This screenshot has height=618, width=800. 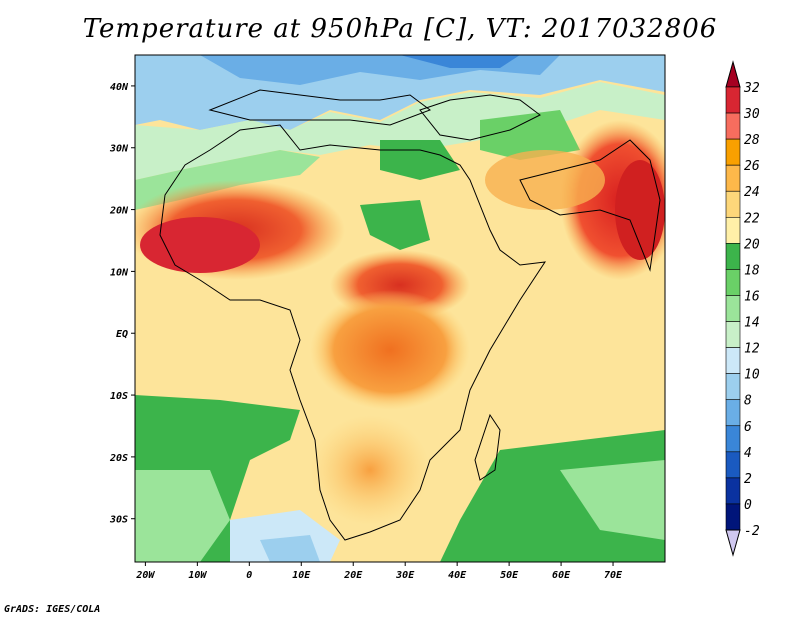 I want to click on lat-tick-label: 20S, so click(x=118, y=458).